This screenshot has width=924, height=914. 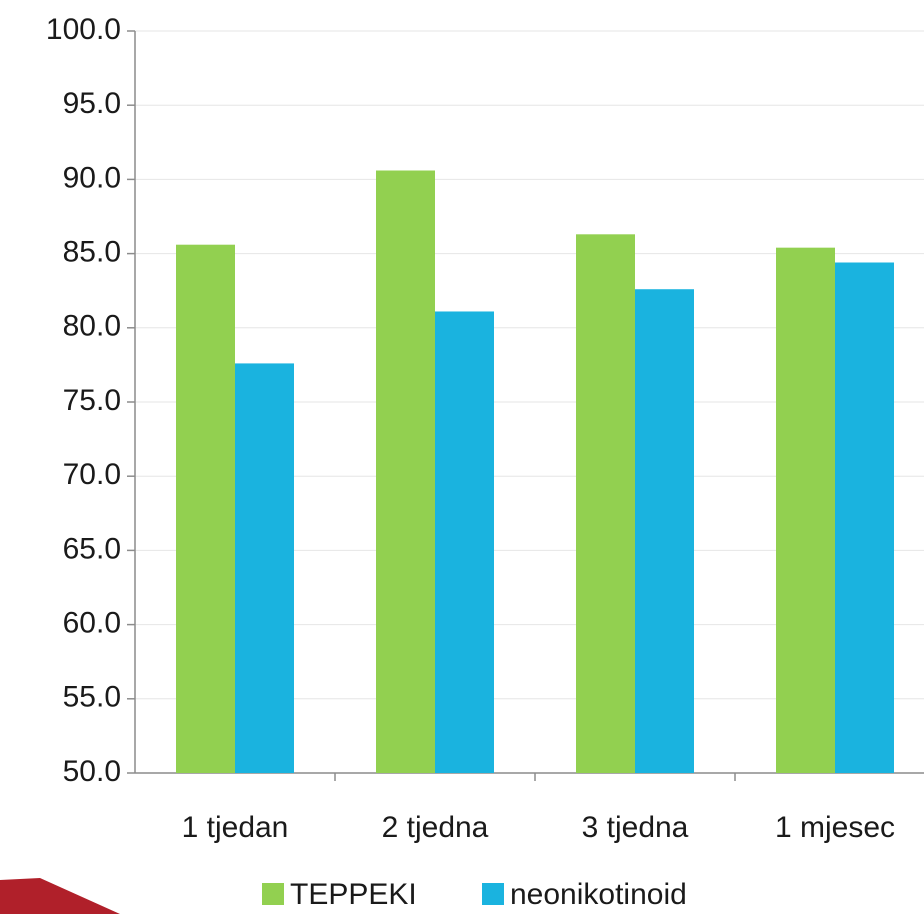 I want to click on decoration, so click(x=60, y=896).